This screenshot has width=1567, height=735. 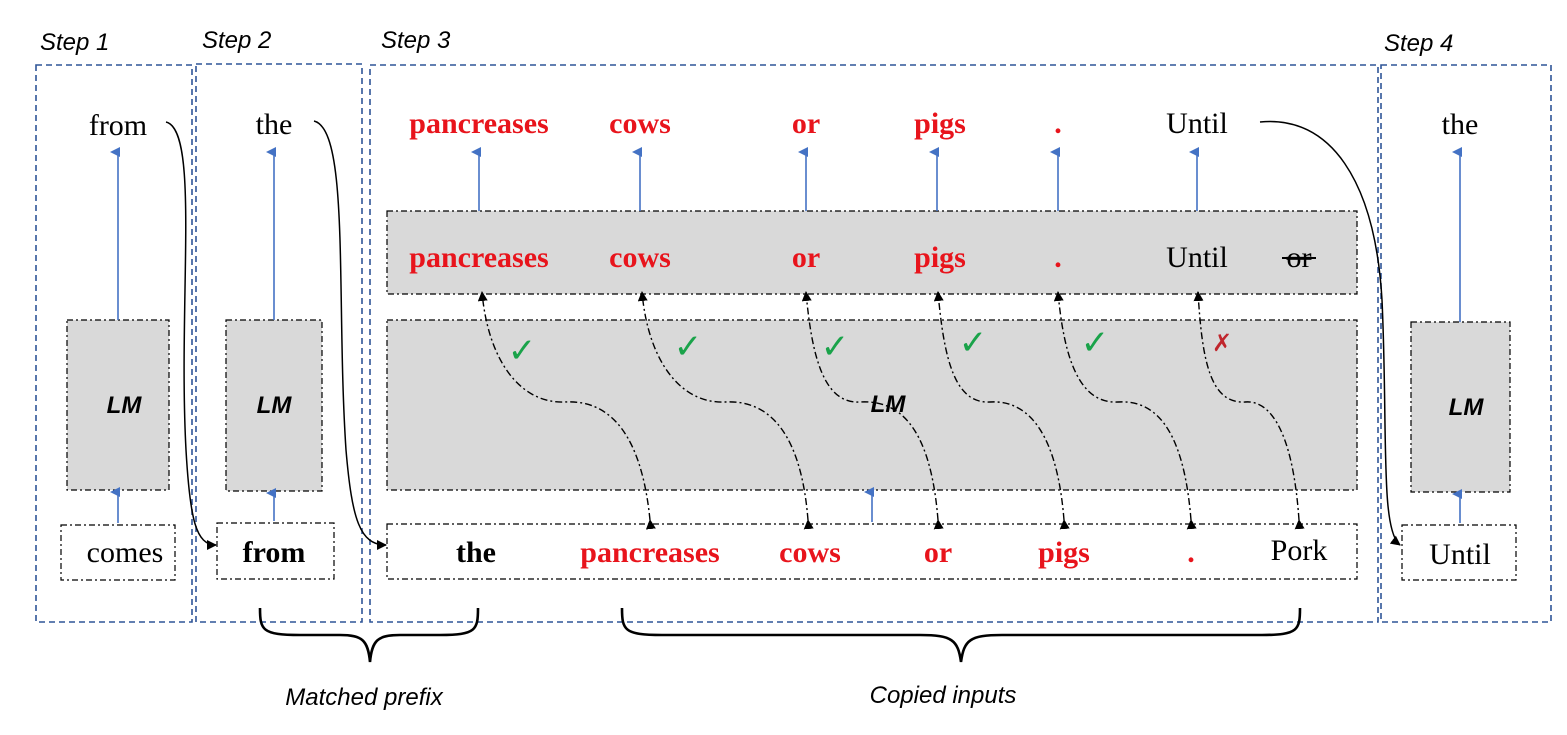 I want to click on step4-region, so click(x=1466, y=343).